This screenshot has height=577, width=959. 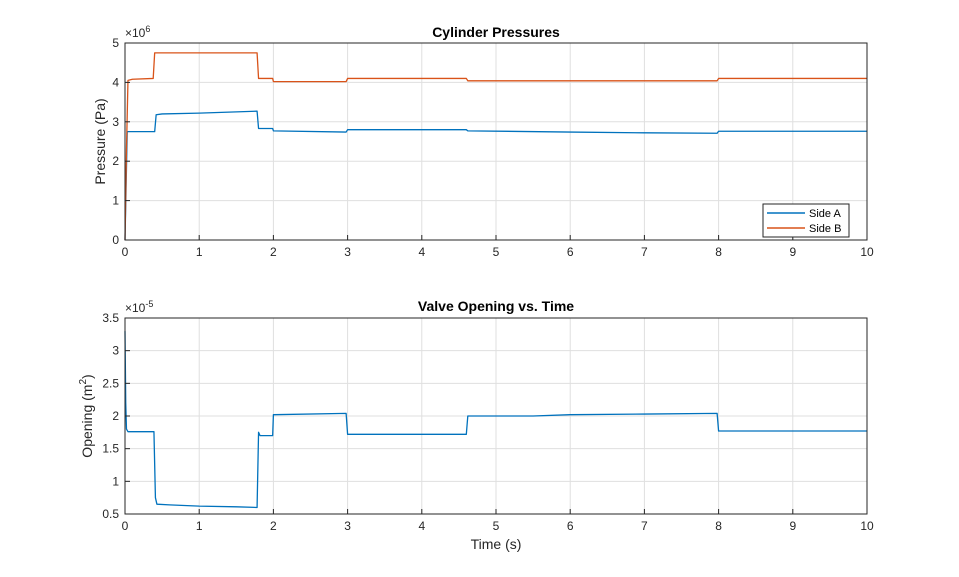 I want to click on valve-y-tick-label: 0.5, so click(x=110, y=514).